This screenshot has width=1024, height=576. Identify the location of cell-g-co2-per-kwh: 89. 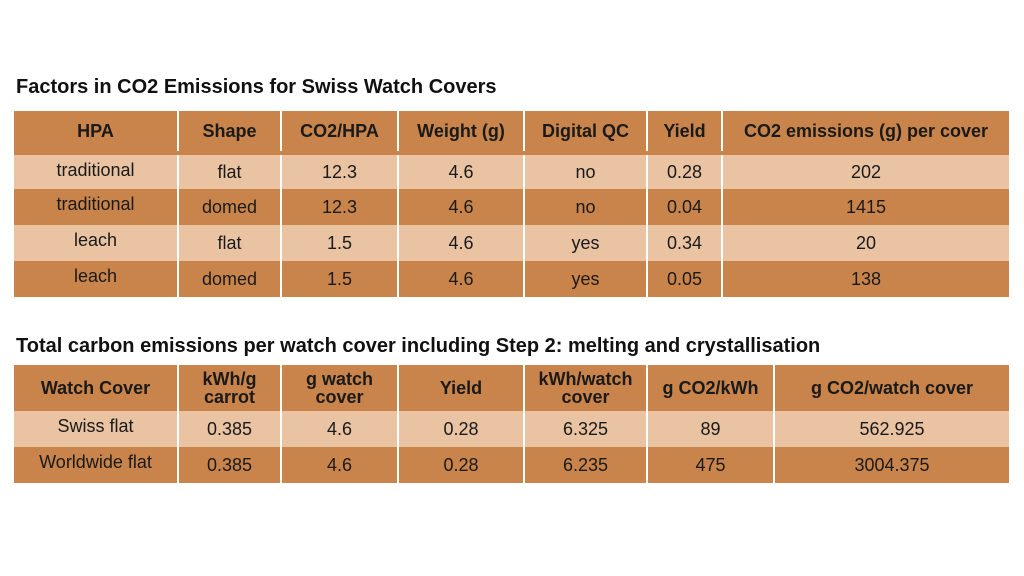
(711, 429).